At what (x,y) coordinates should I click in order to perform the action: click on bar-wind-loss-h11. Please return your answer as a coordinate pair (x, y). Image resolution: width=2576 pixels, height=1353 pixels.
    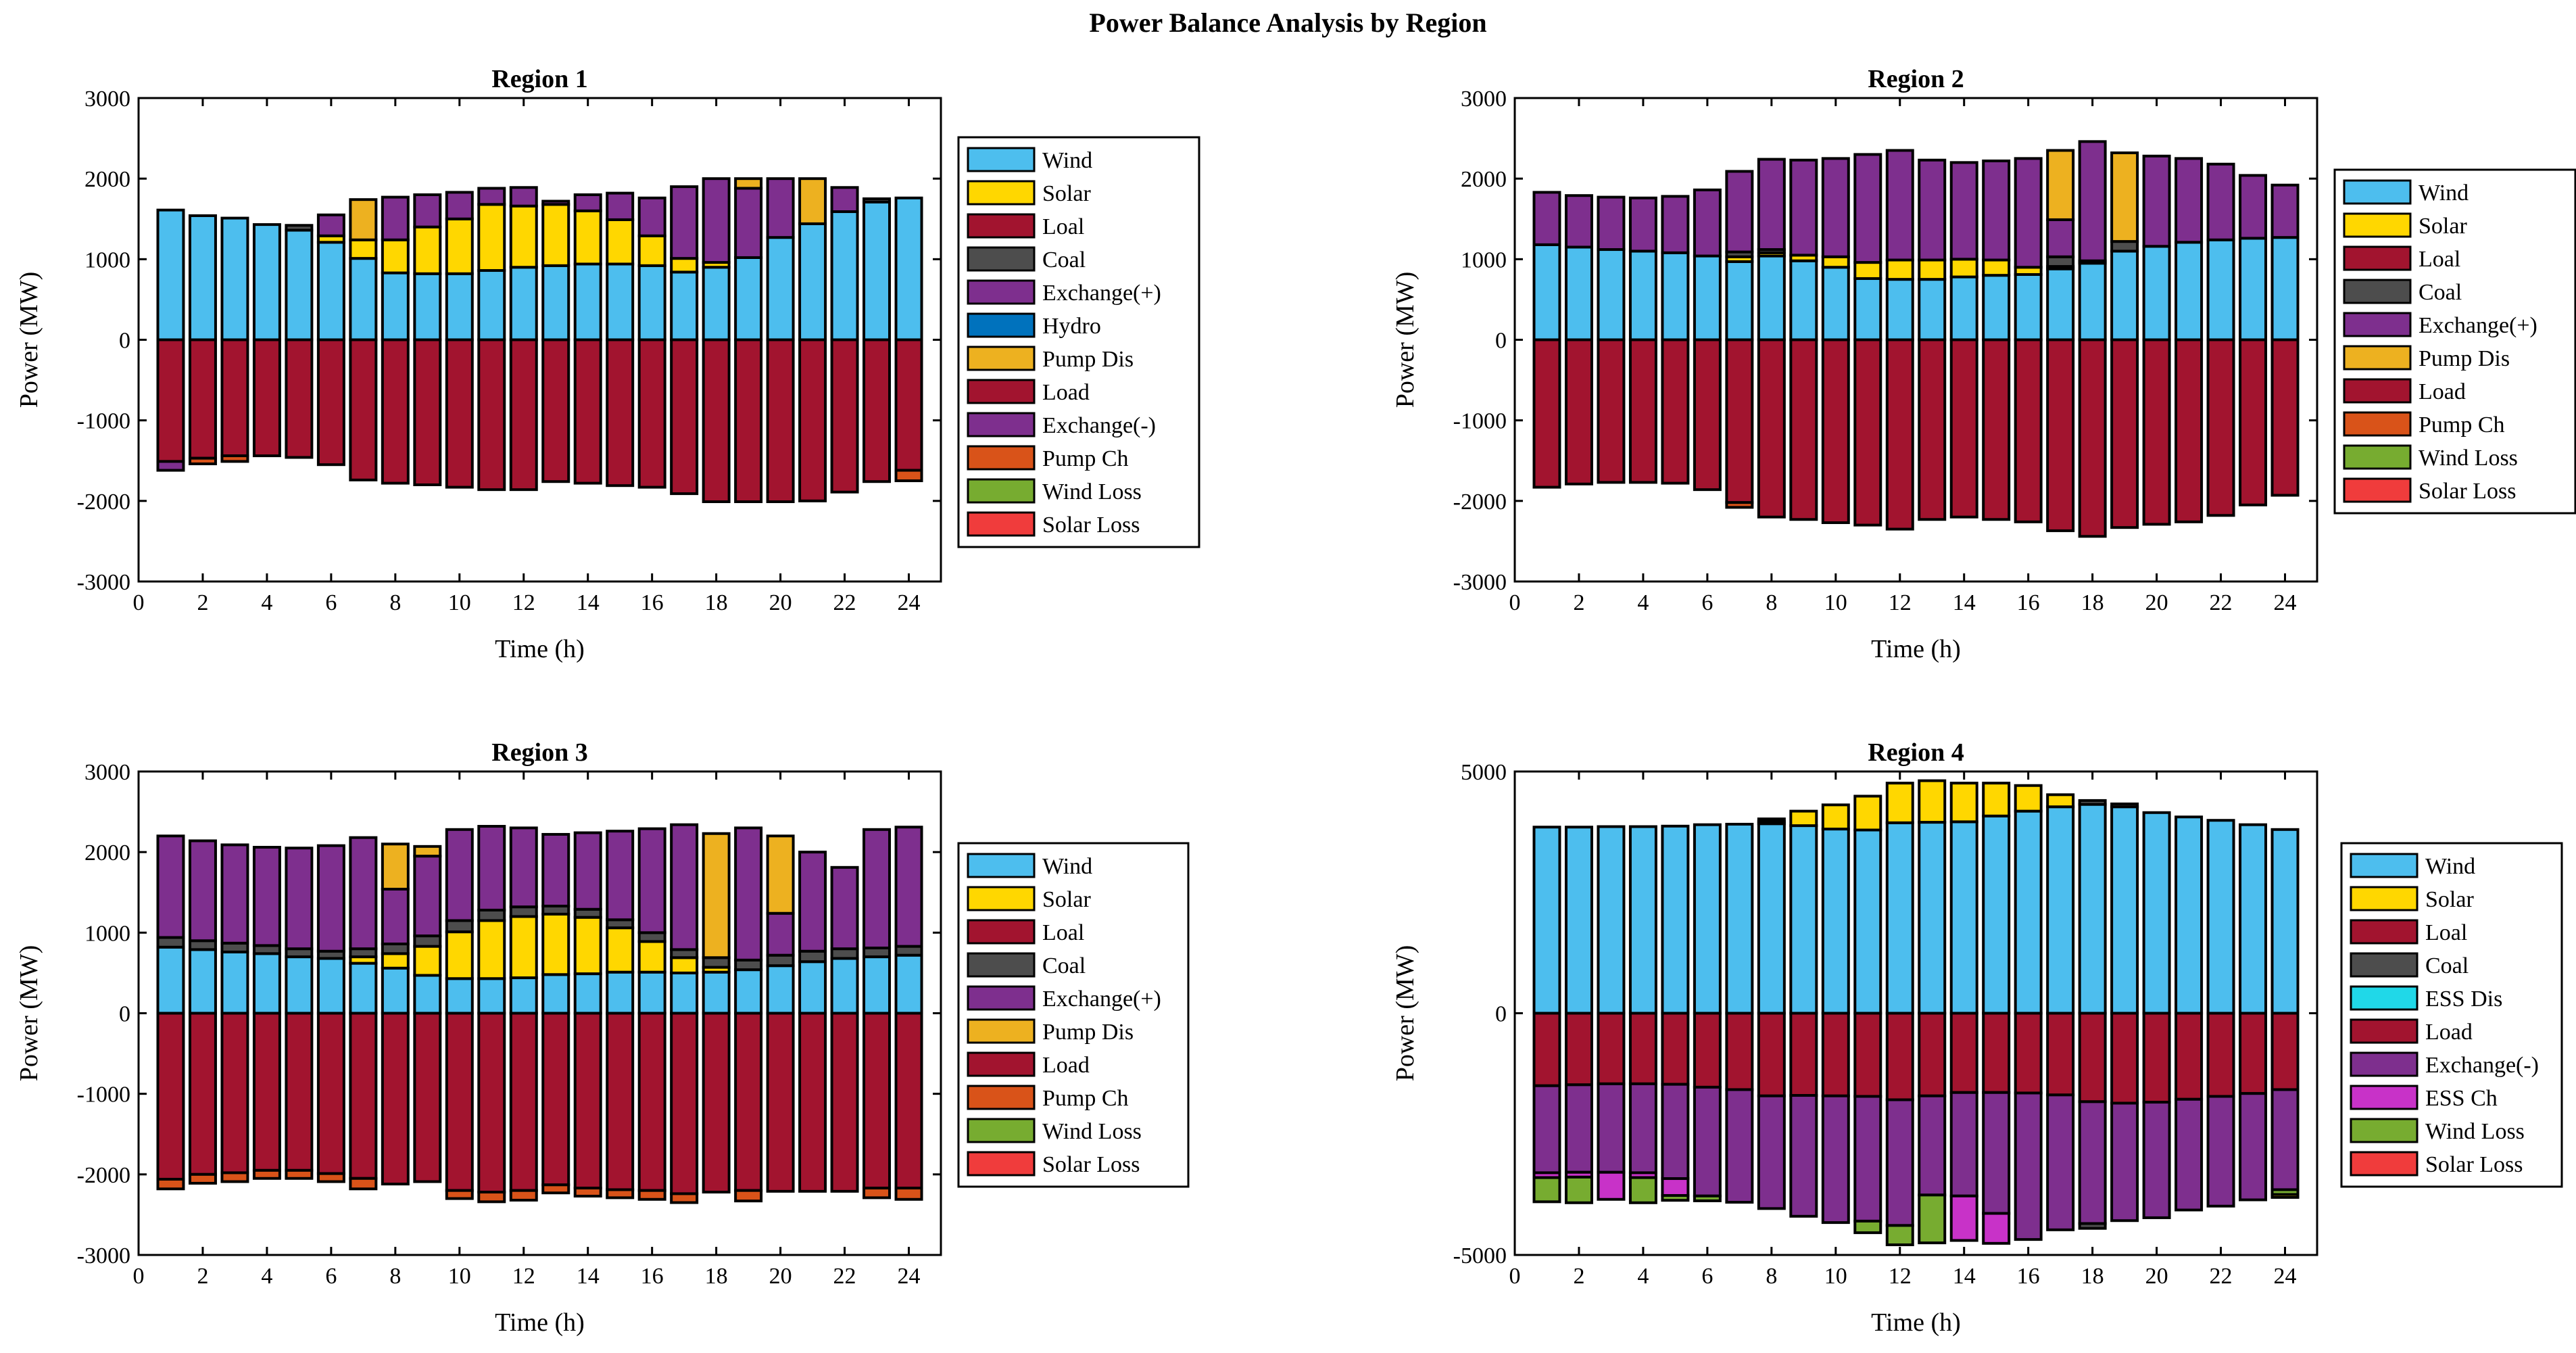
    Looking at the image, I should click on (1868, 1227).